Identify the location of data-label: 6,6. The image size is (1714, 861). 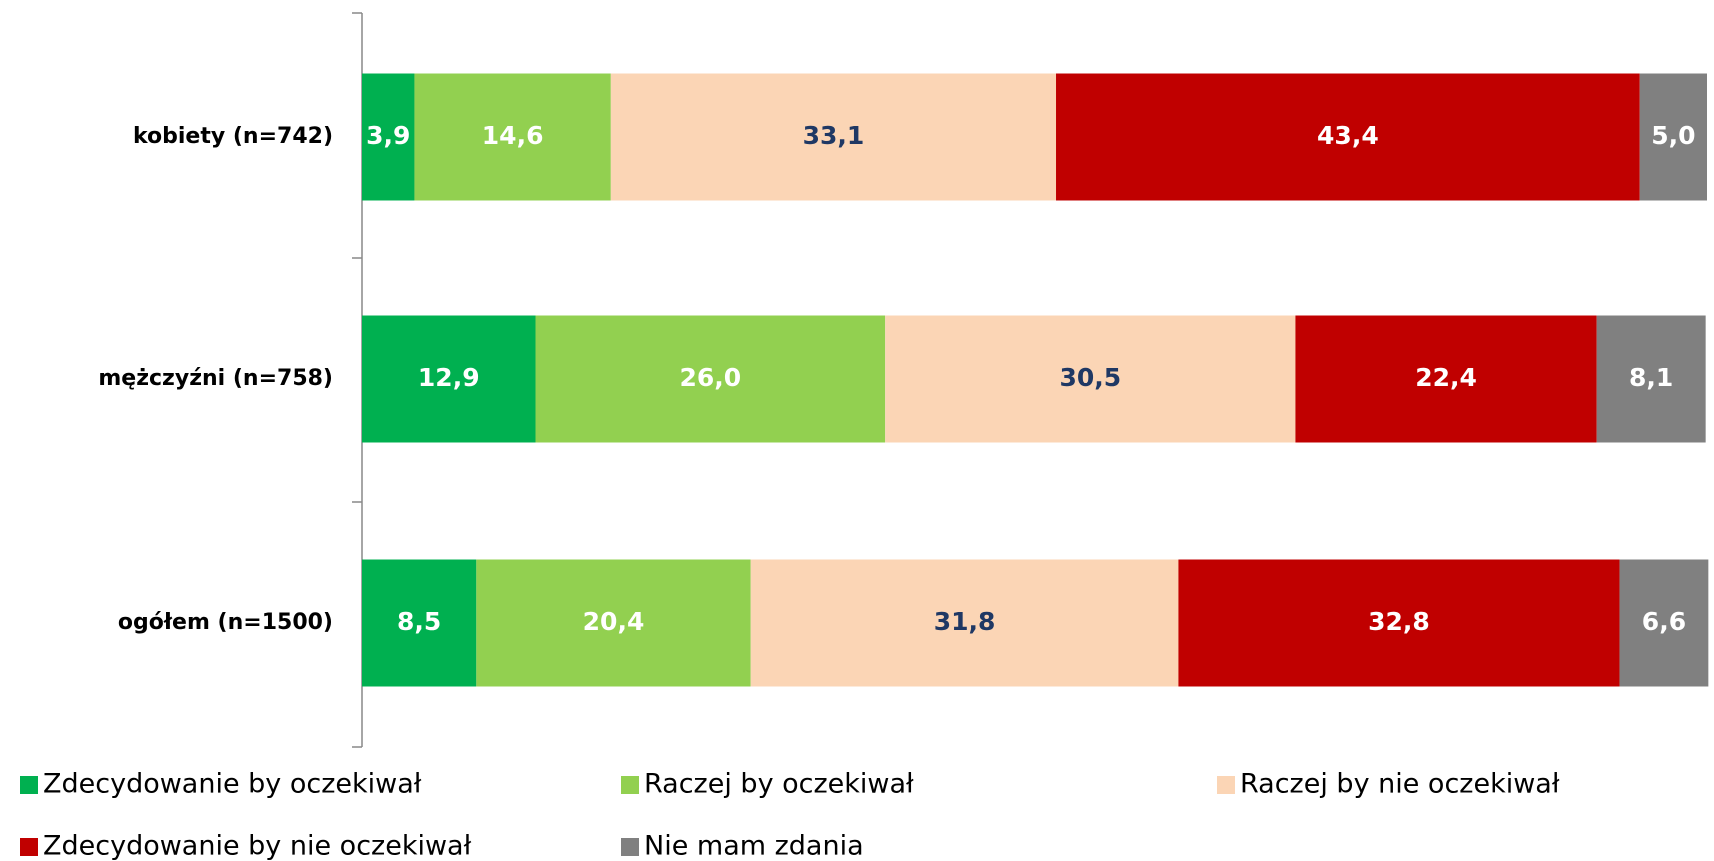
(1664, 621).